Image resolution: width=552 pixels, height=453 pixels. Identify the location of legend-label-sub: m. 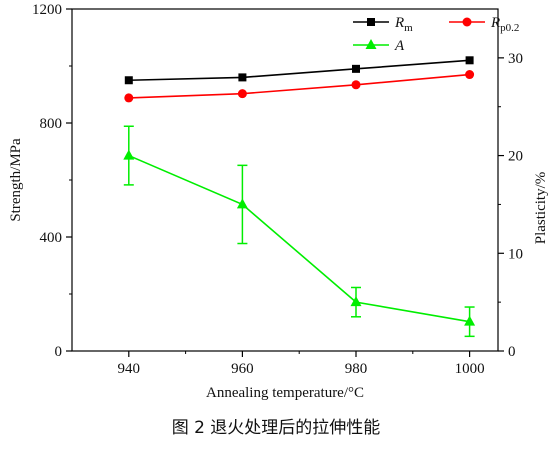
(408, 28).